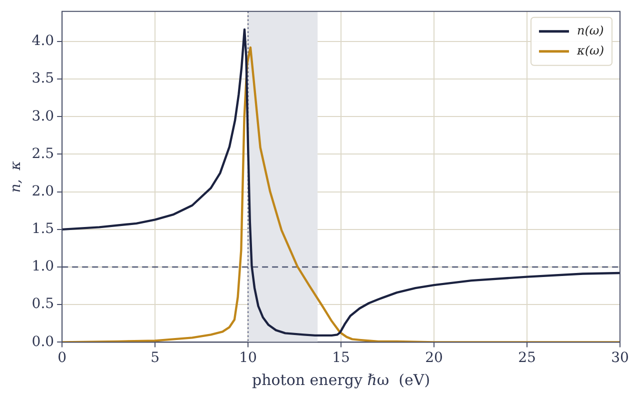 The image size is (640, 396). What do you see at coordinates (620, 358) in the screenshot?
I see `x-tick-label: 30` at bounding box center [620, 358].